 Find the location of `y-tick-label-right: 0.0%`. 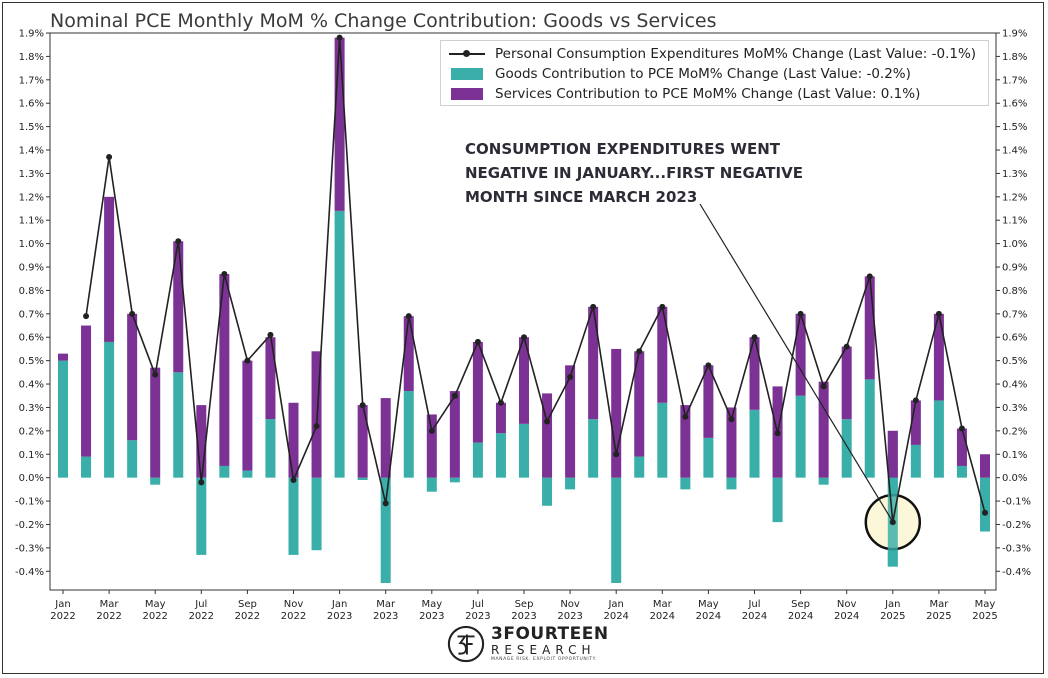

y-tick-label-right: 0.0% is located at coordinates (1014, 478).